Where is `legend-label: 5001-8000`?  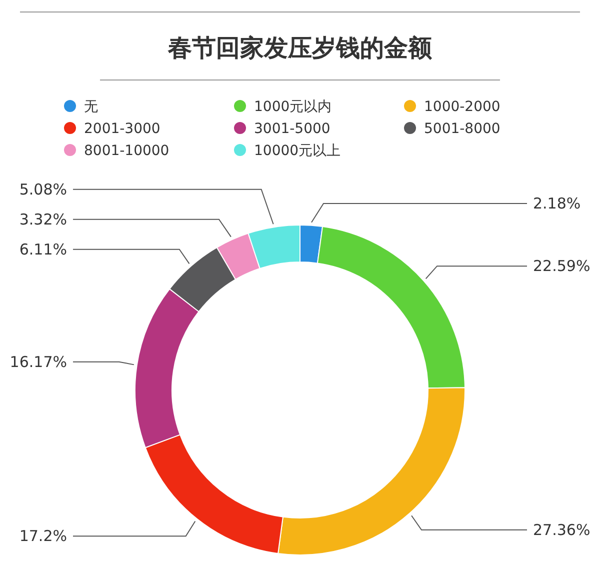 legend-label: 5001-8000 is located at coordinates (462, 129).